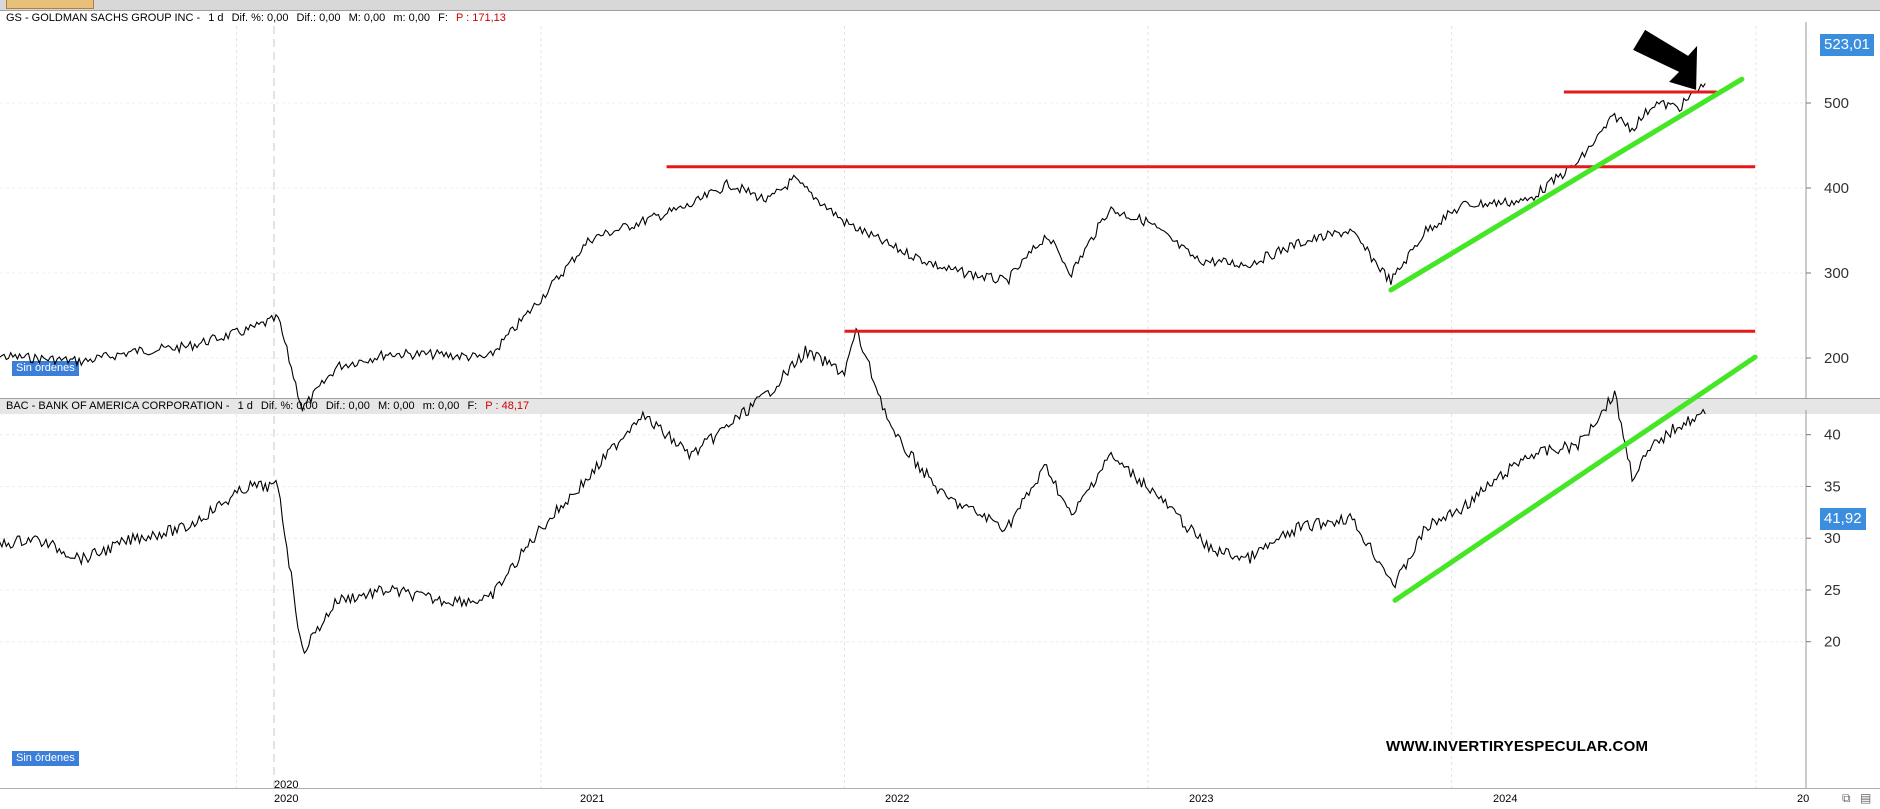 The width and height of the screenshot is (1880, 809). I want to click on bottom-symbol: BAC - BANK OF AMERICA CORPORATION -, so click(118, 406).